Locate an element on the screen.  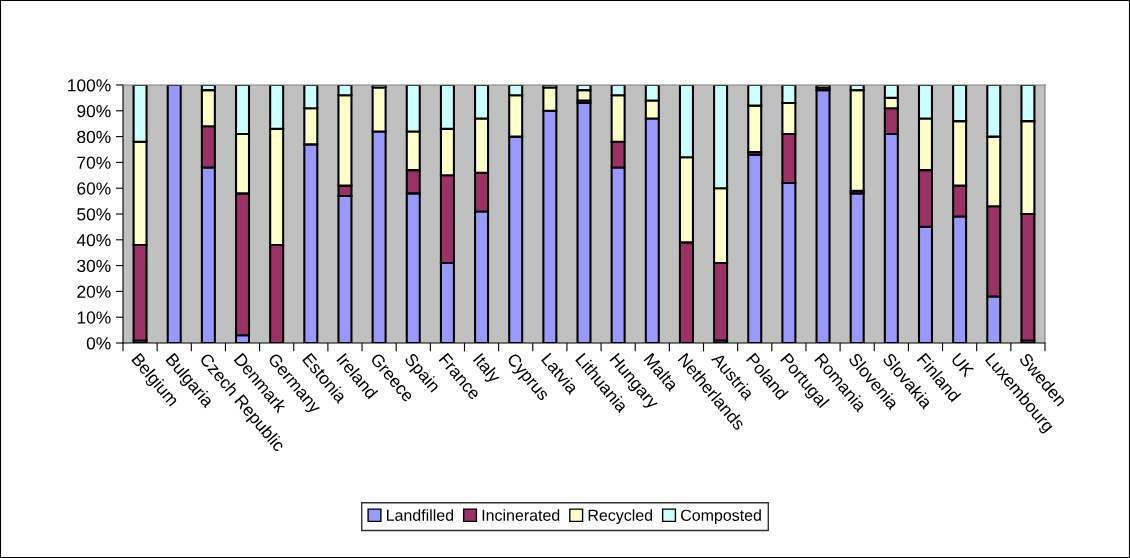
legend-label: Incinerated is located at coordinates (521, 515).